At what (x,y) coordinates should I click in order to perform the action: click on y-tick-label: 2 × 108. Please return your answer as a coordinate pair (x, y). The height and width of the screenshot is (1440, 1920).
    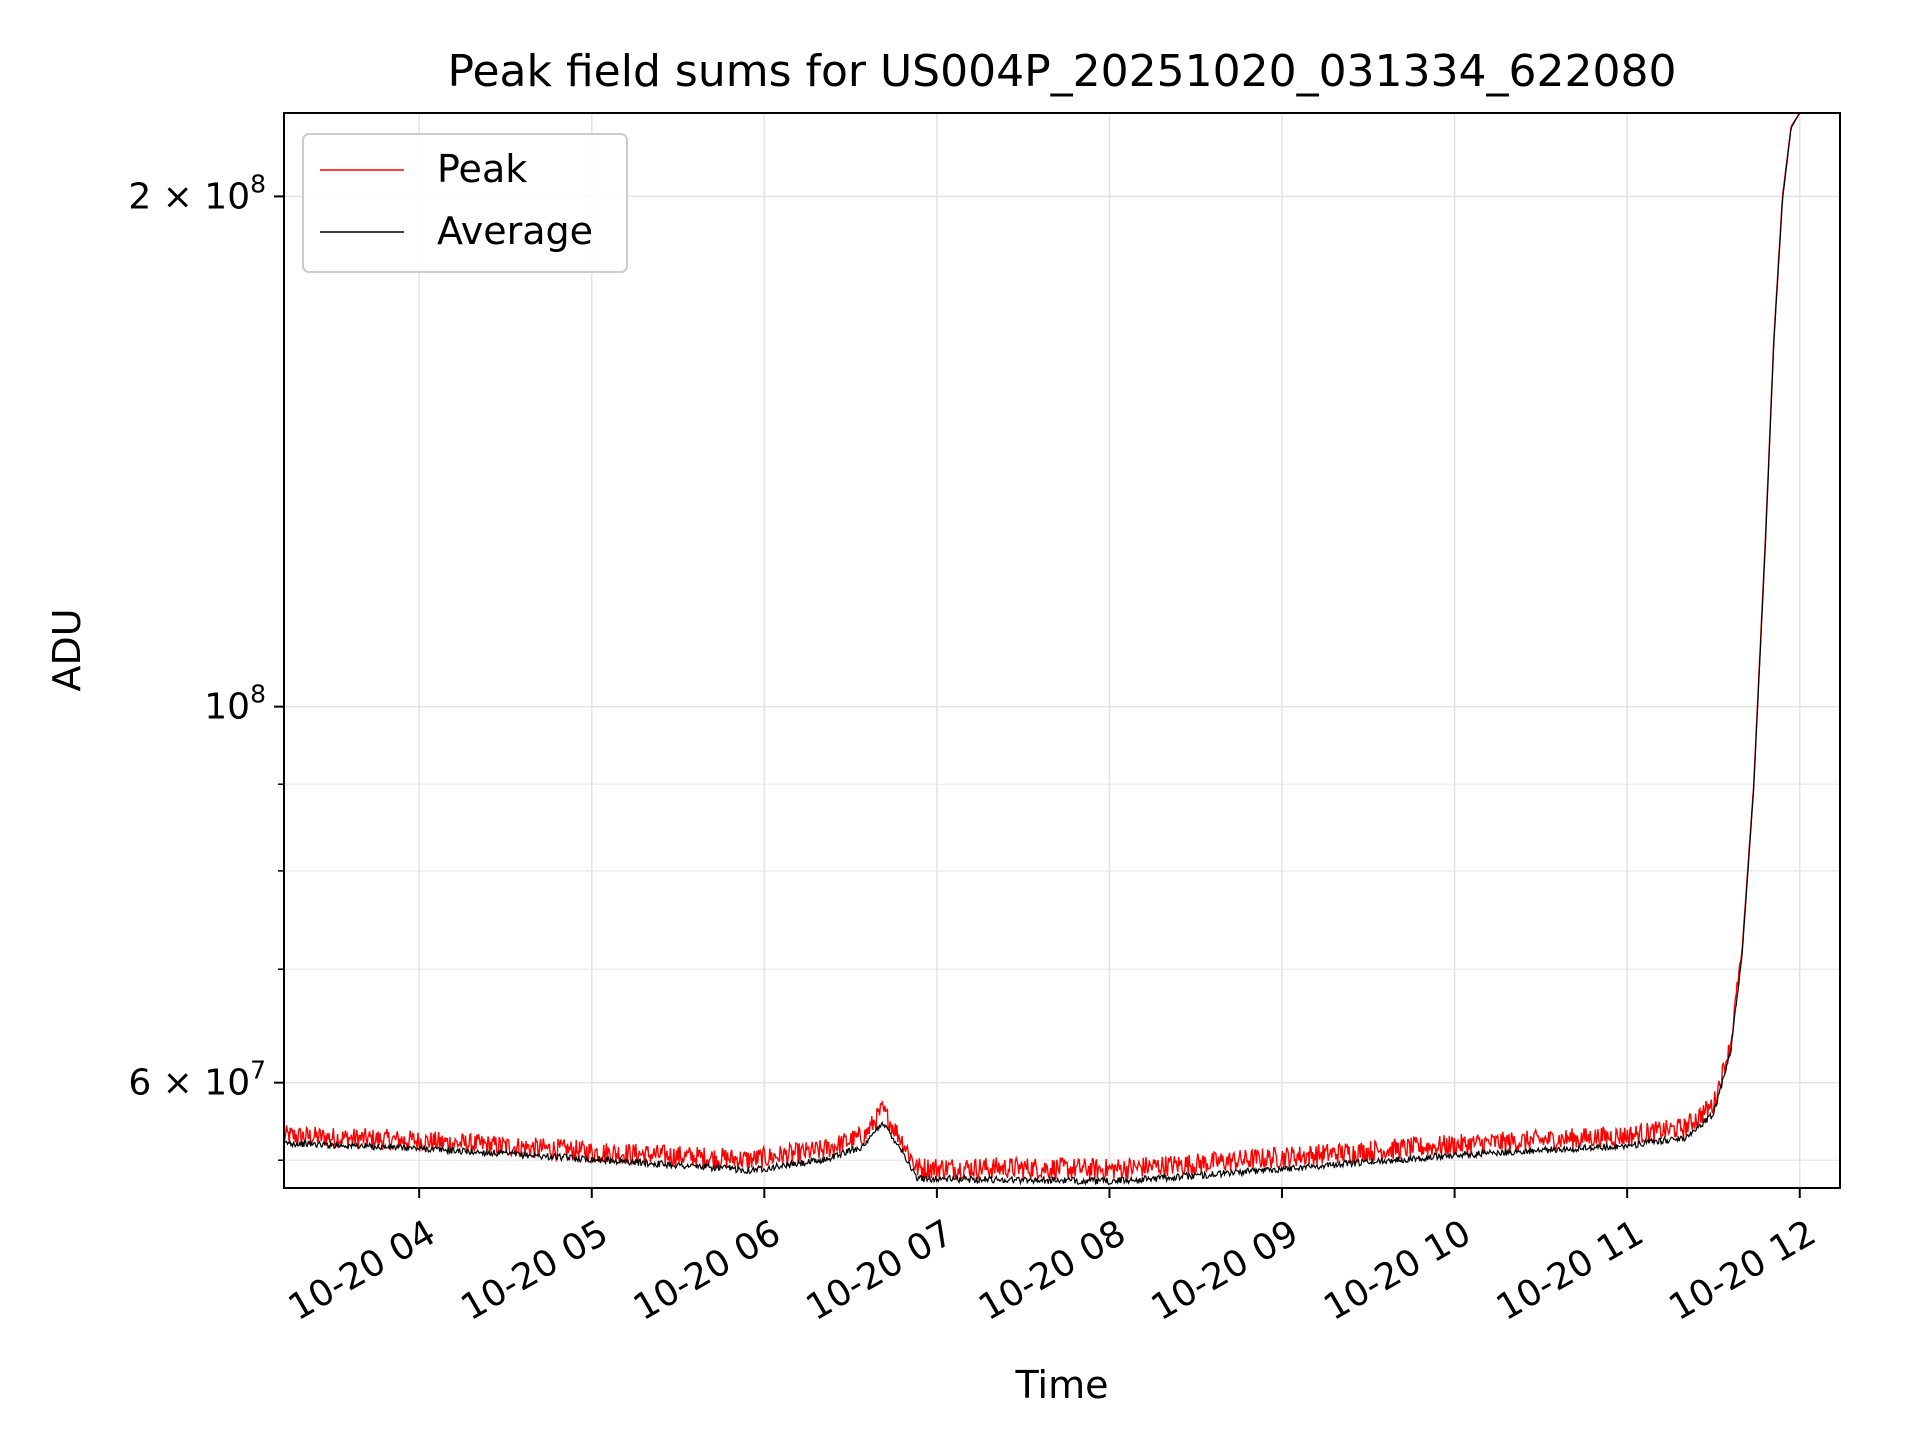
    Looking at the image, I should click on (197, 193).